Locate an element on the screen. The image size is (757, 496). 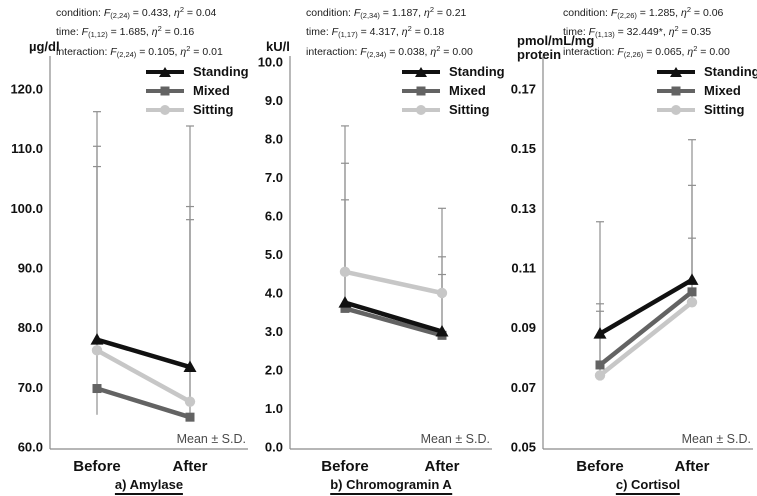
y-tick-label: 90.0 is located at coordinates (30, 268).